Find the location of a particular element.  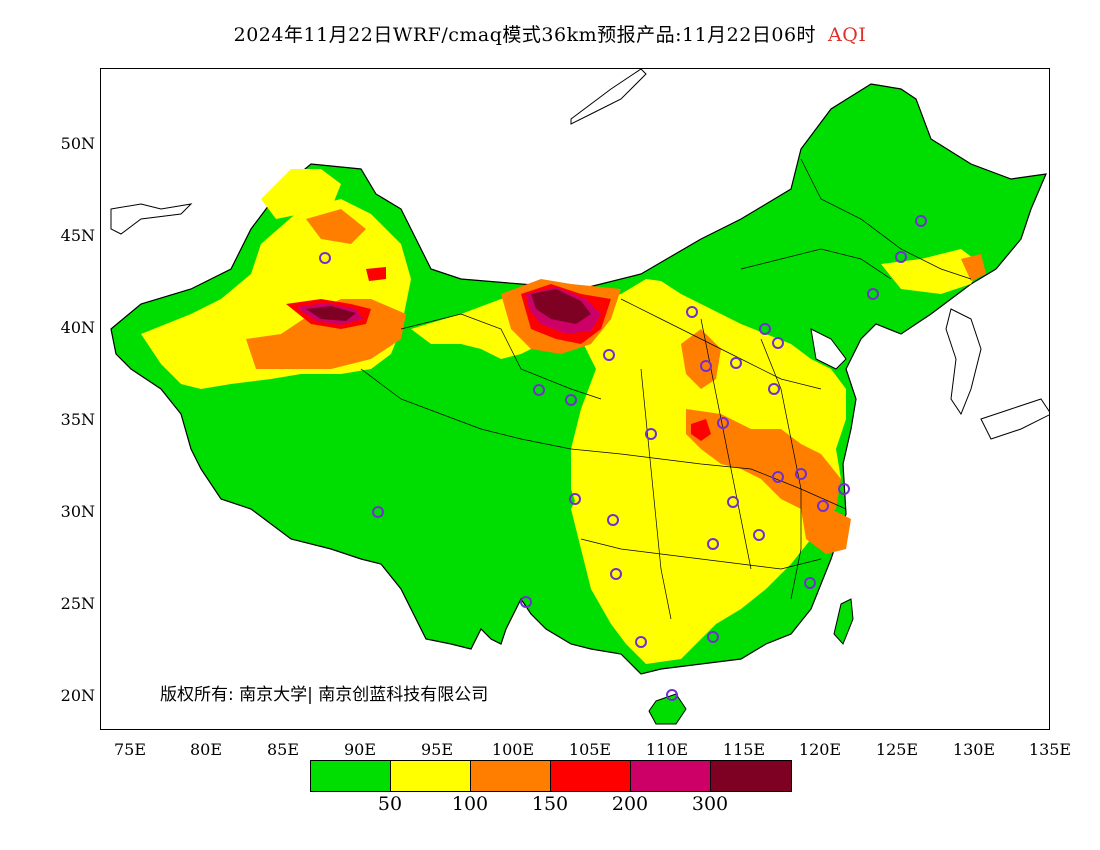

lon-label-90e: 90E is located at coordinates (360, 749).